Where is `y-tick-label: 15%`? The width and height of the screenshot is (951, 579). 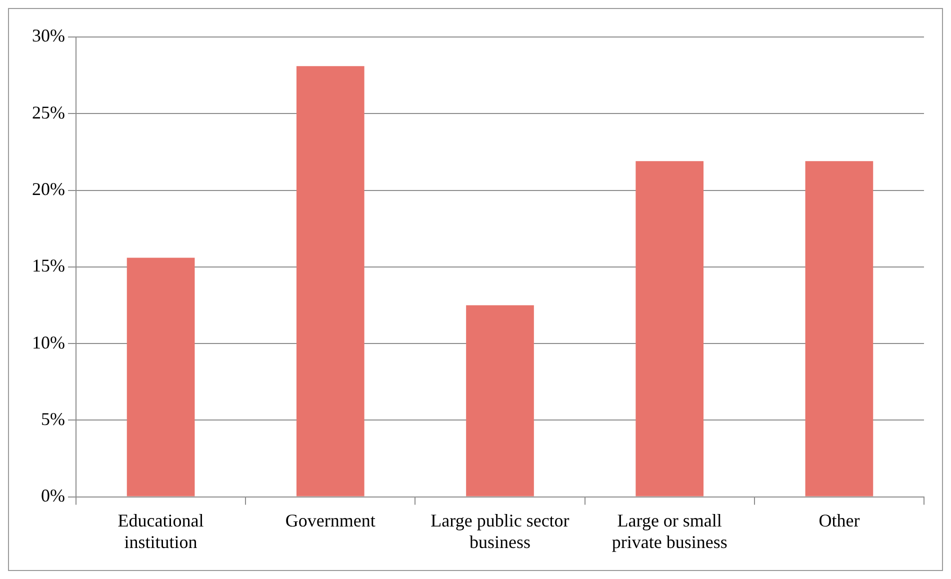 y-tick-label: 15% is located at coordinates (48, 266).